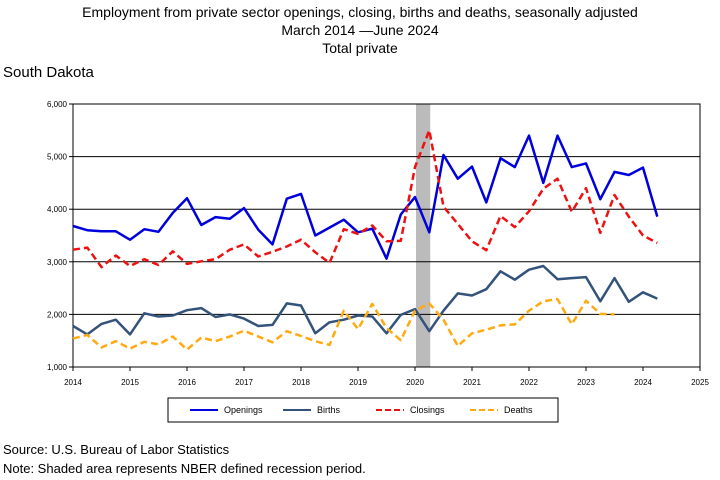 Image resolution: width=720 pixels, height=480 pixels. I want to click on x-tick-label: 2023, so click(586, 382).